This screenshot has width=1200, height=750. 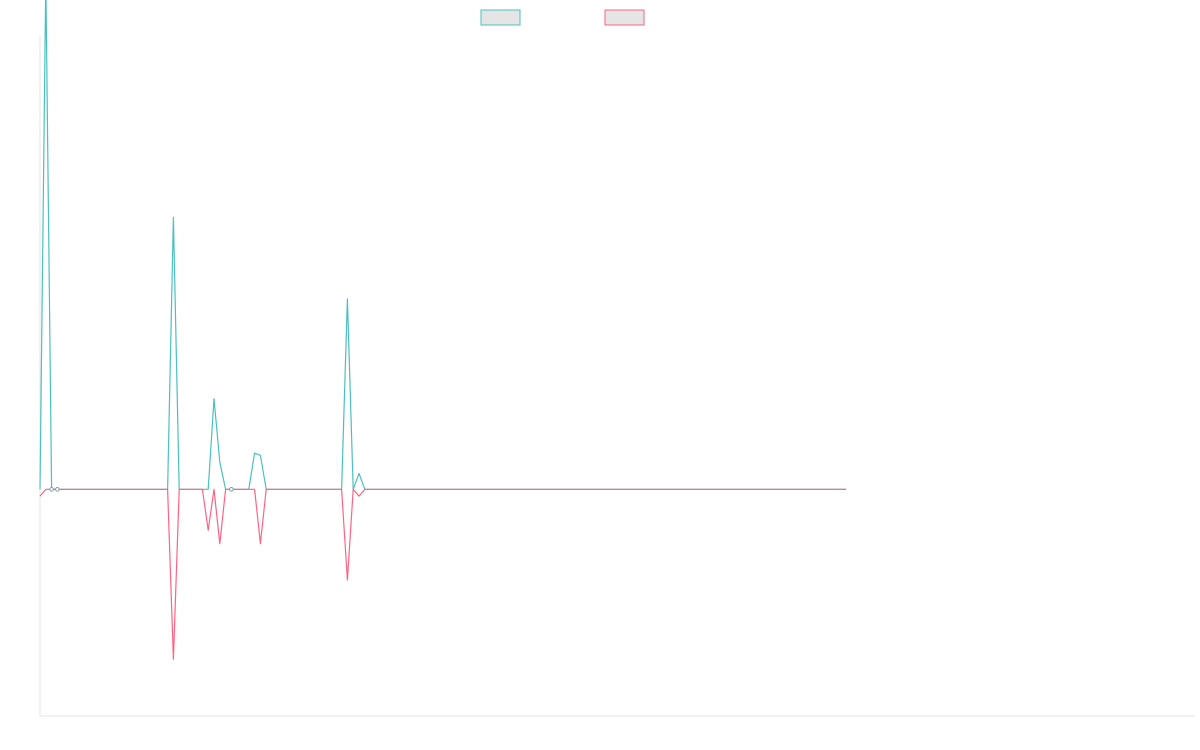 What do you see at coordinates (141, 489) in the screenshot?
I see `point-markers` at bounding box center [141, 489].